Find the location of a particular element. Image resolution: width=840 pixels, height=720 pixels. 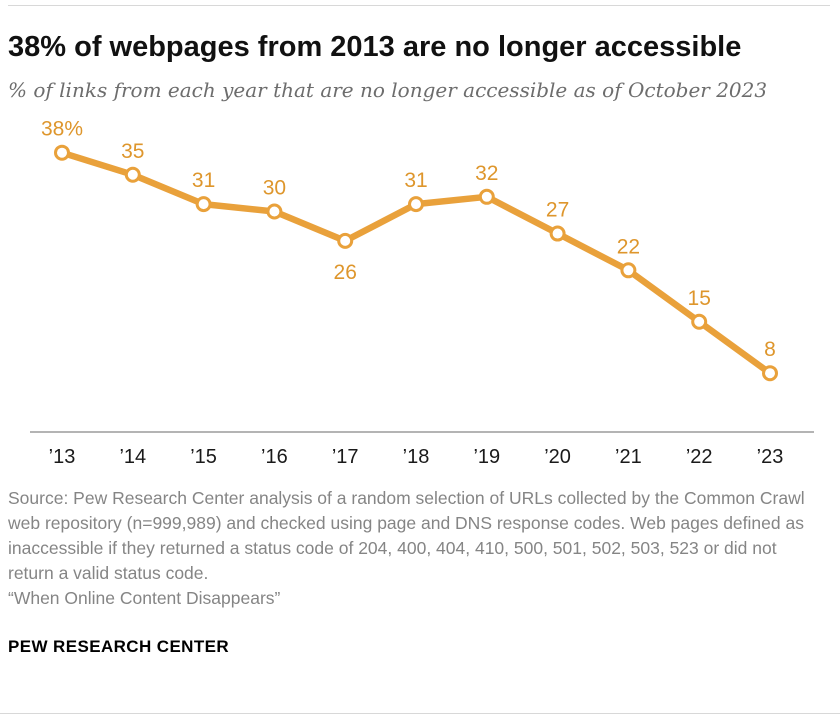

data-label: 30 is located at coordinates (274, 187).